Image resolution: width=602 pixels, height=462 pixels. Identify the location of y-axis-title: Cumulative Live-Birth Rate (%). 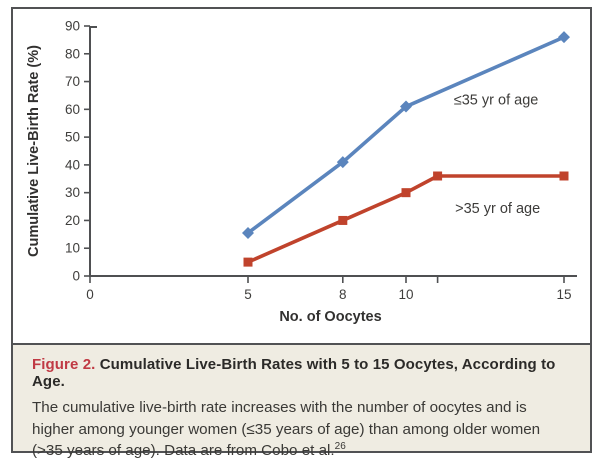
(34, 151).